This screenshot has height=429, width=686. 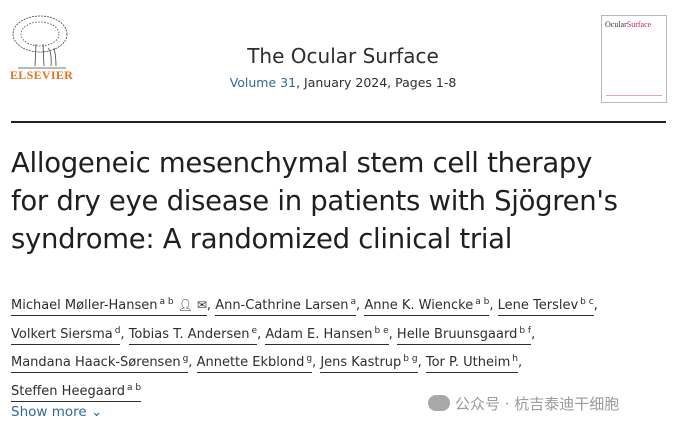 What do you see at coordinates (193, 335) in the screenshot?
I see `author-link: Tobias T. Andersen e` at bounding box center [193, 335].